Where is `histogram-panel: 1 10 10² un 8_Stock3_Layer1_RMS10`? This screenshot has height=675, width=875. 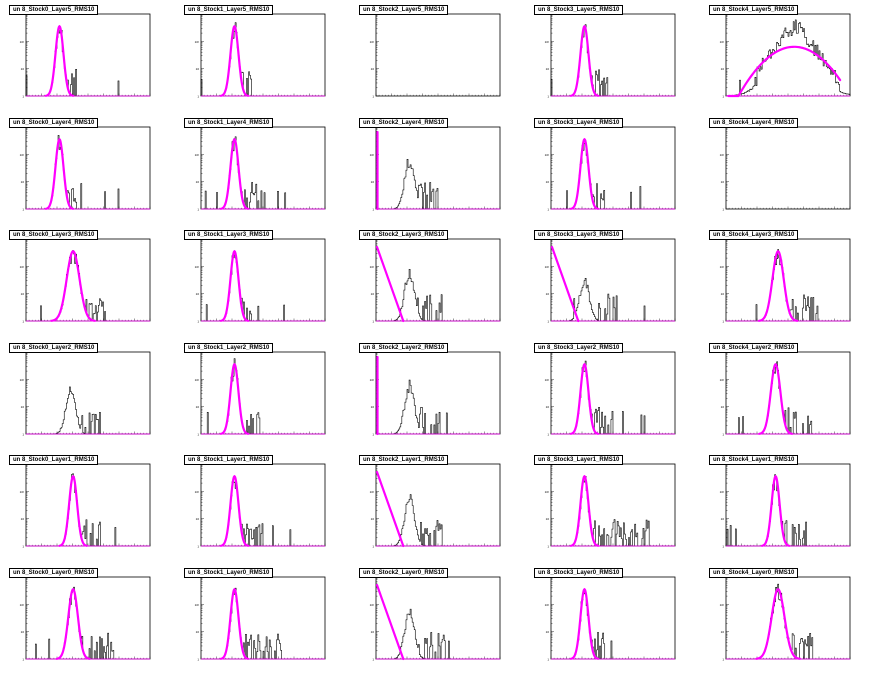
histogram-panel: 1 10 10² un 8_Stock3_Layer1_RMS10 is located at coordinates (612, 506).